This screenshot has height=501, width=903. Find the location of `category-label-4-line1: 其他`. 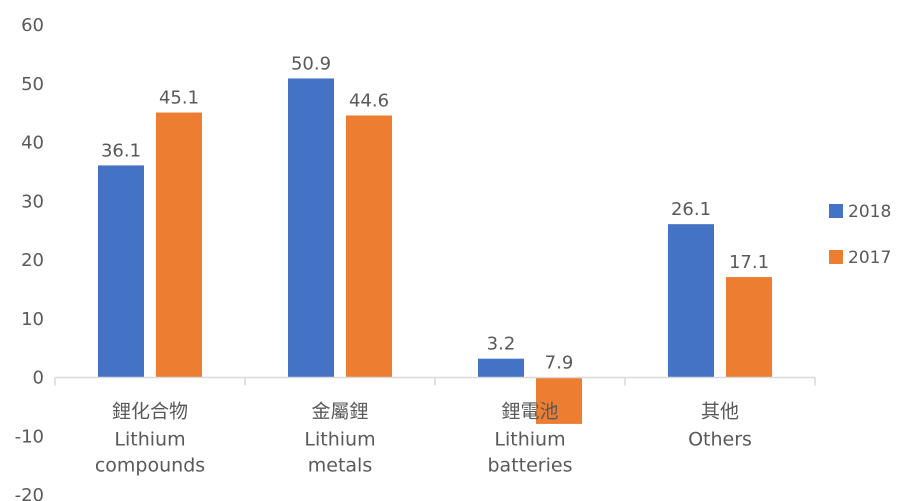

category-label-4-line1: 其他 is located at coordinates (720, 412).